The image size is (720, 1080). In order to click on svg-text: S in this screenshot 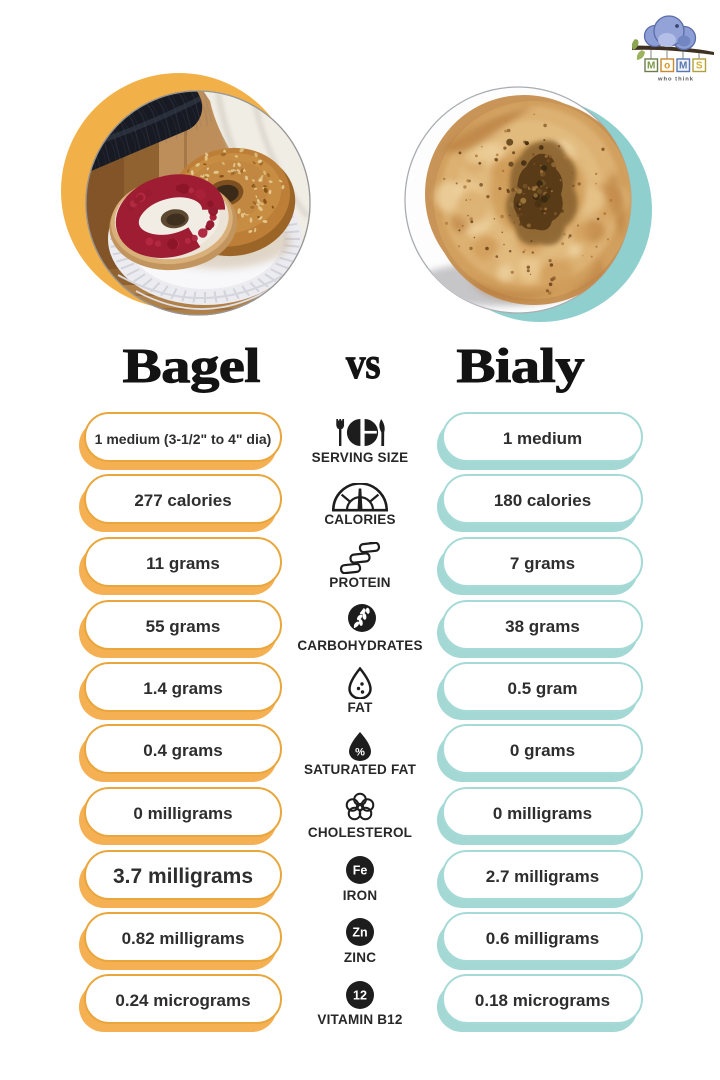, I will do `click(699, 66)`.